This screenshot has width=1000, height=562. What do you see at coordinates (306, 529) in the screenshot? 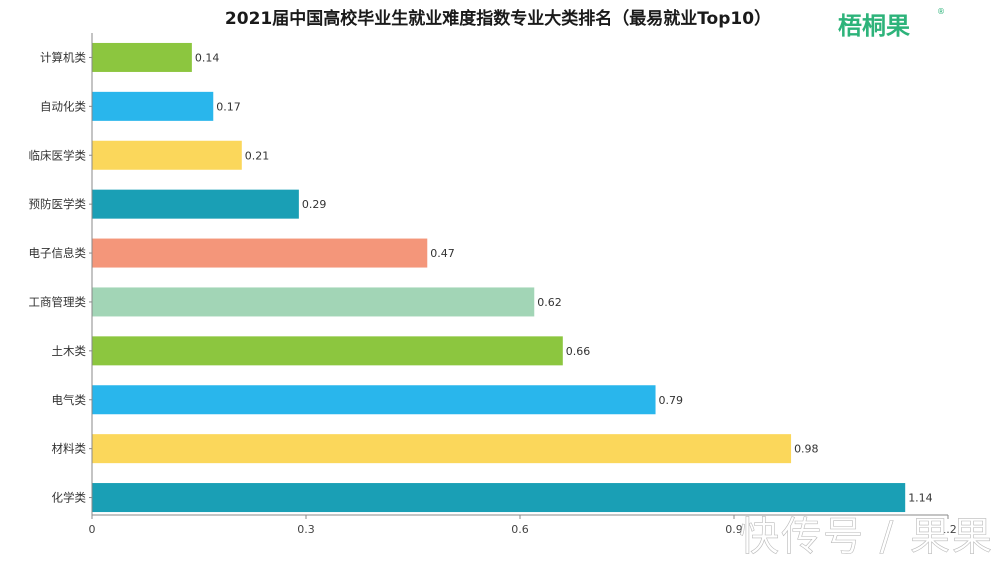
I see `x-tick-label: 0.3` at bounding box center [306, 529].